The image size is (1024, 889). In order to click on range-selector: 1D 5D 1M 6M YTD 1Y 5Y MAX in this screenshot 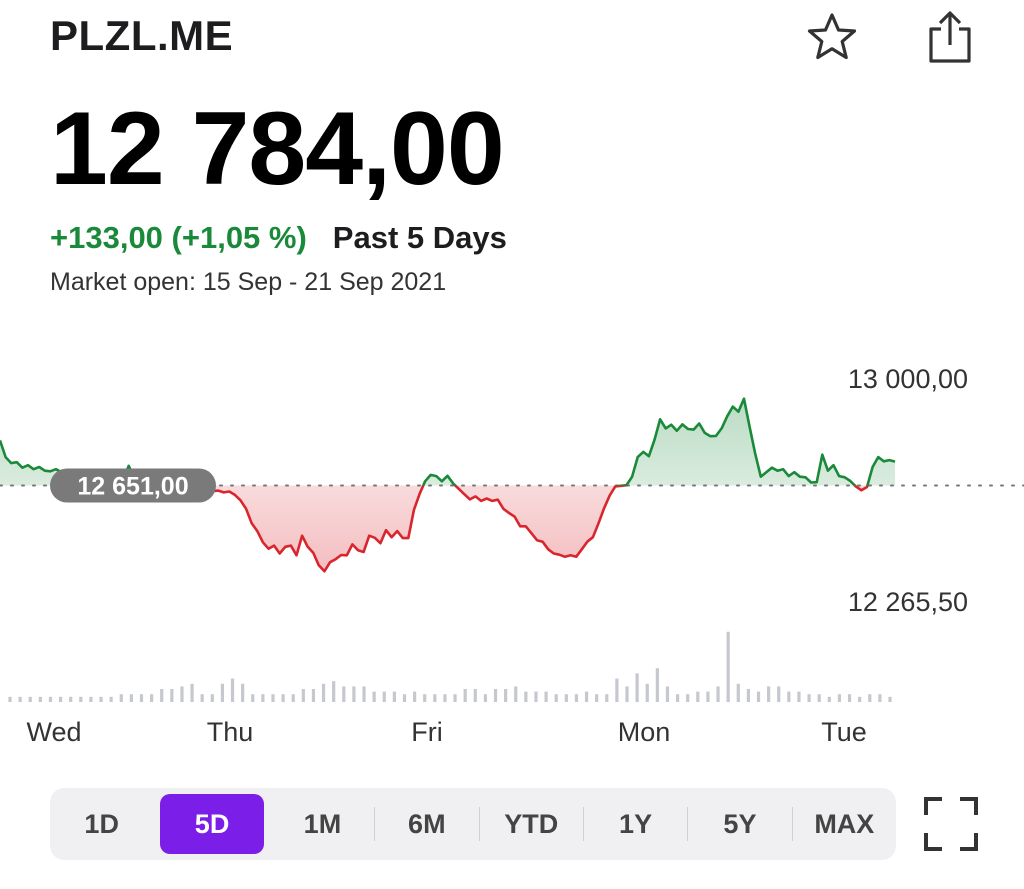, I will do `click(473, 824)`.